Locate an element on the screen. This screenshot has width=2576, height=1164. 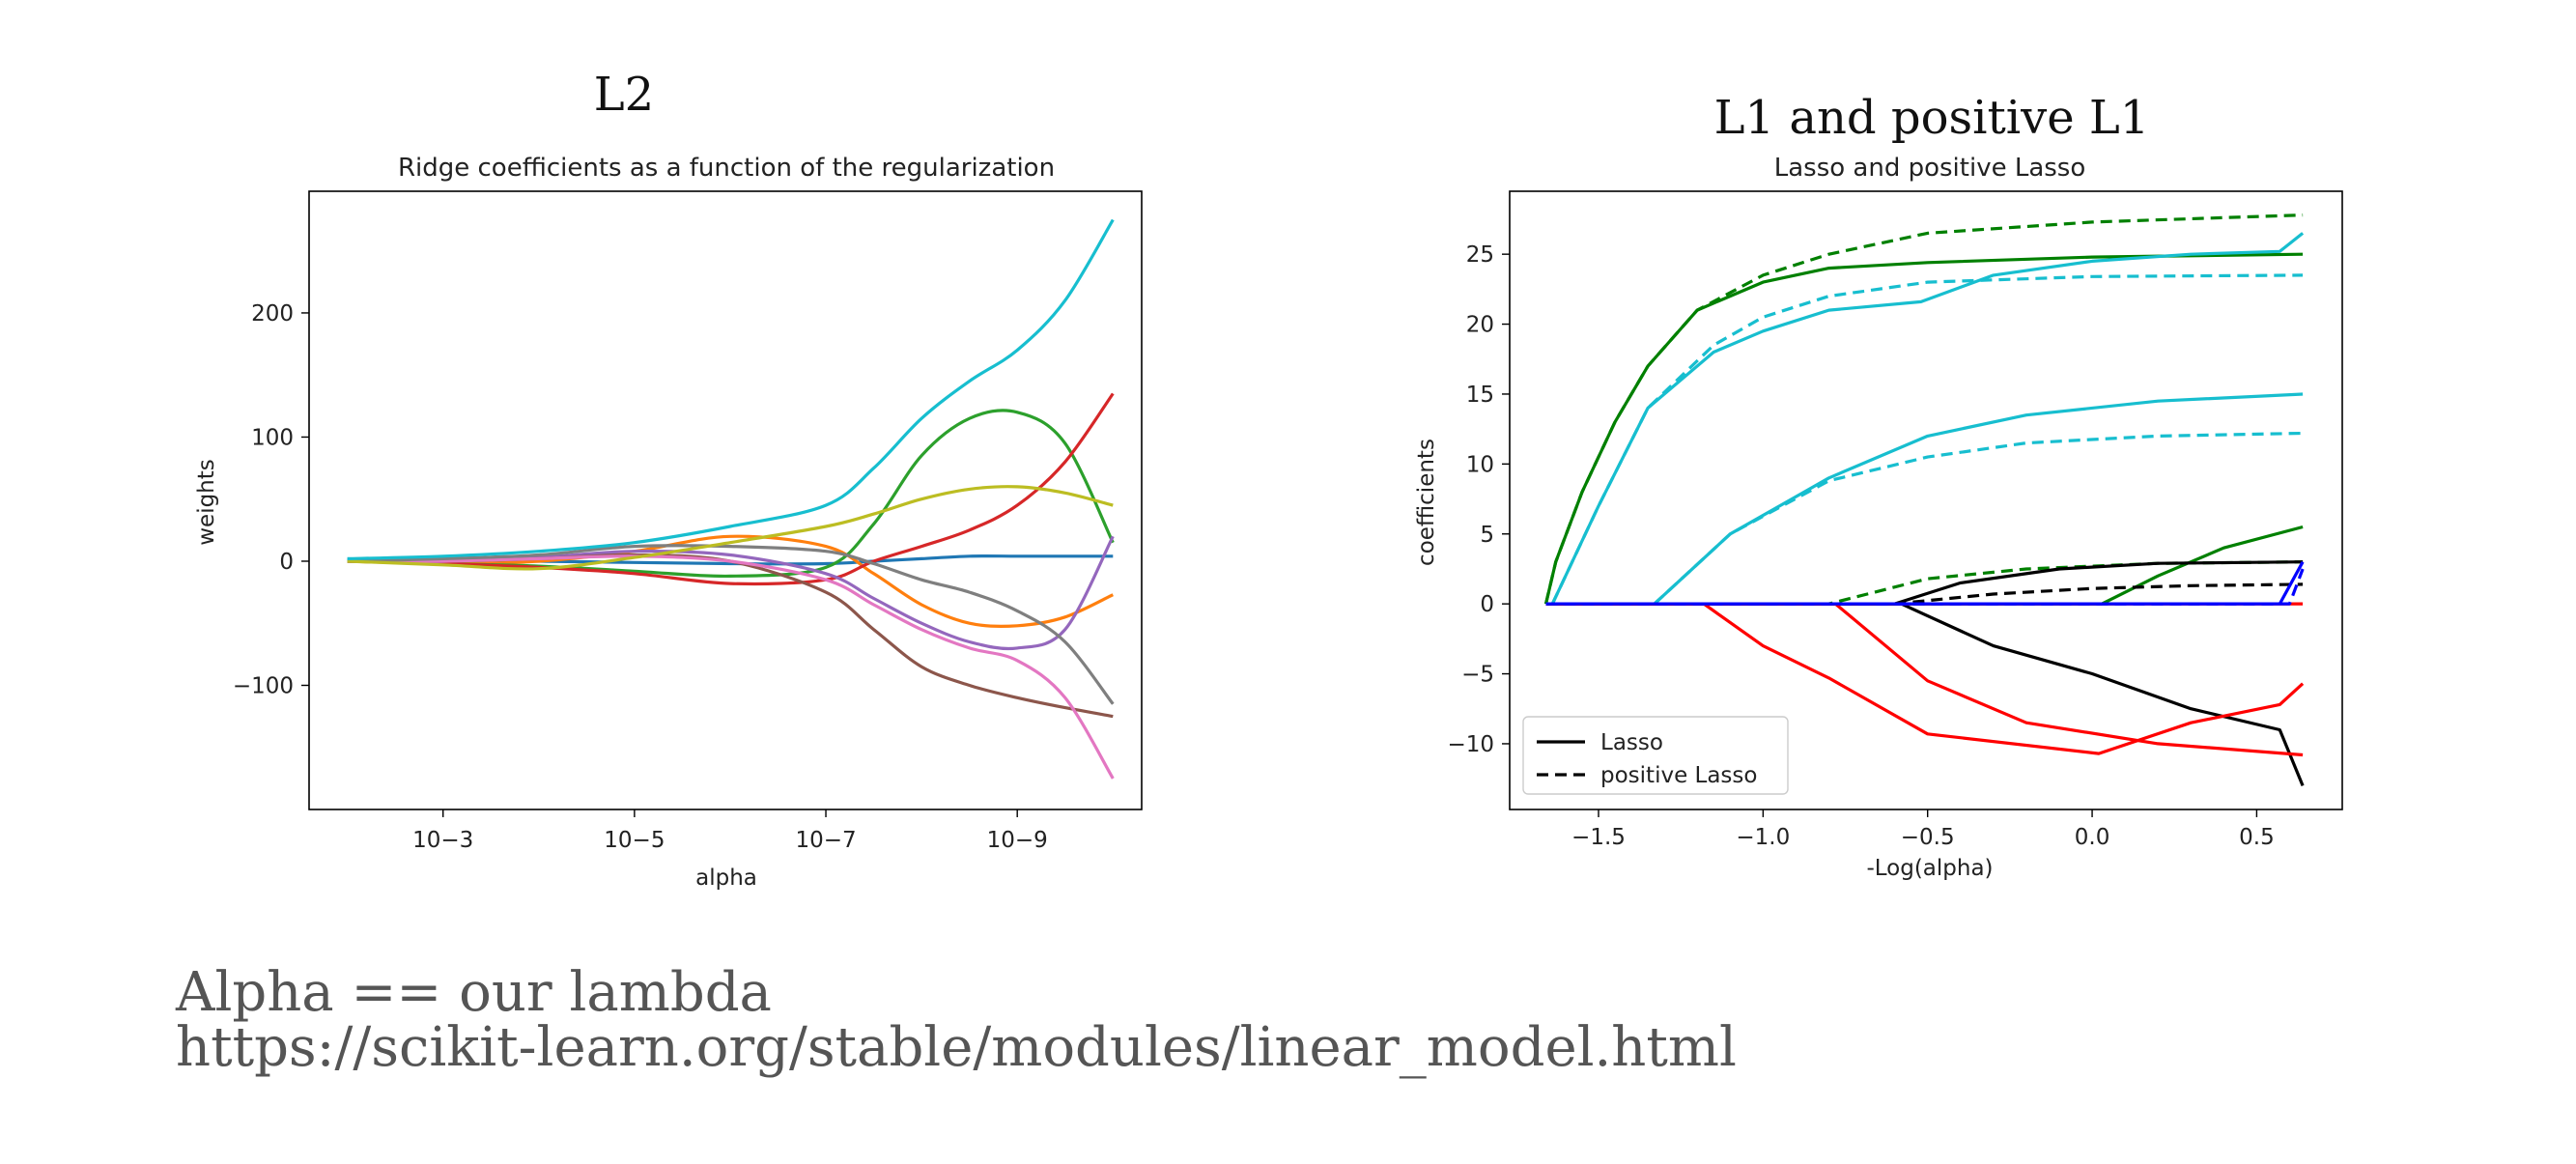
l1-heading: L1 and positive L1 is located at coordinates (1931, 118).